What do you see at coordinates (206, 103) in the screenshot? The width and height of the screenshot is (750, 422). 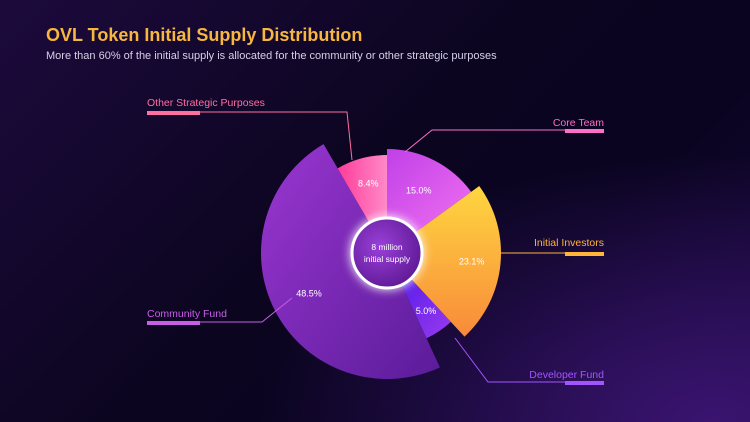 I see `category-label: Other Strategic Purposes` at bounding box center [206, 103].